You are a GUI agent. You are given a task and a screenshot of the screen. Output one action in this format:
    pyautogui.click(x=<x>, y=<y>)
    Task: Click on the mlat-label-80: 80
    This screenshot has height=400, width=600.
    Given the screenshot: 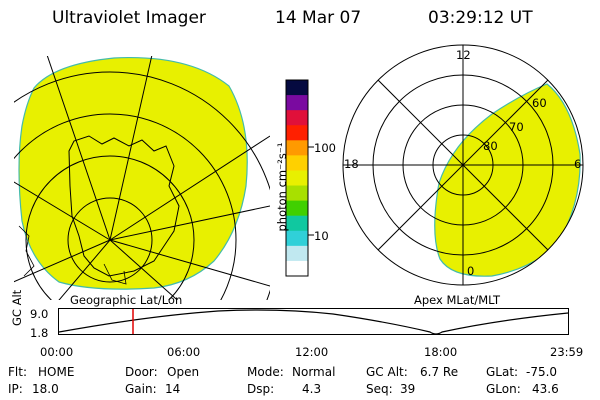 What is the action you would take?
    pyautogui.click(x=490, y=146)
    